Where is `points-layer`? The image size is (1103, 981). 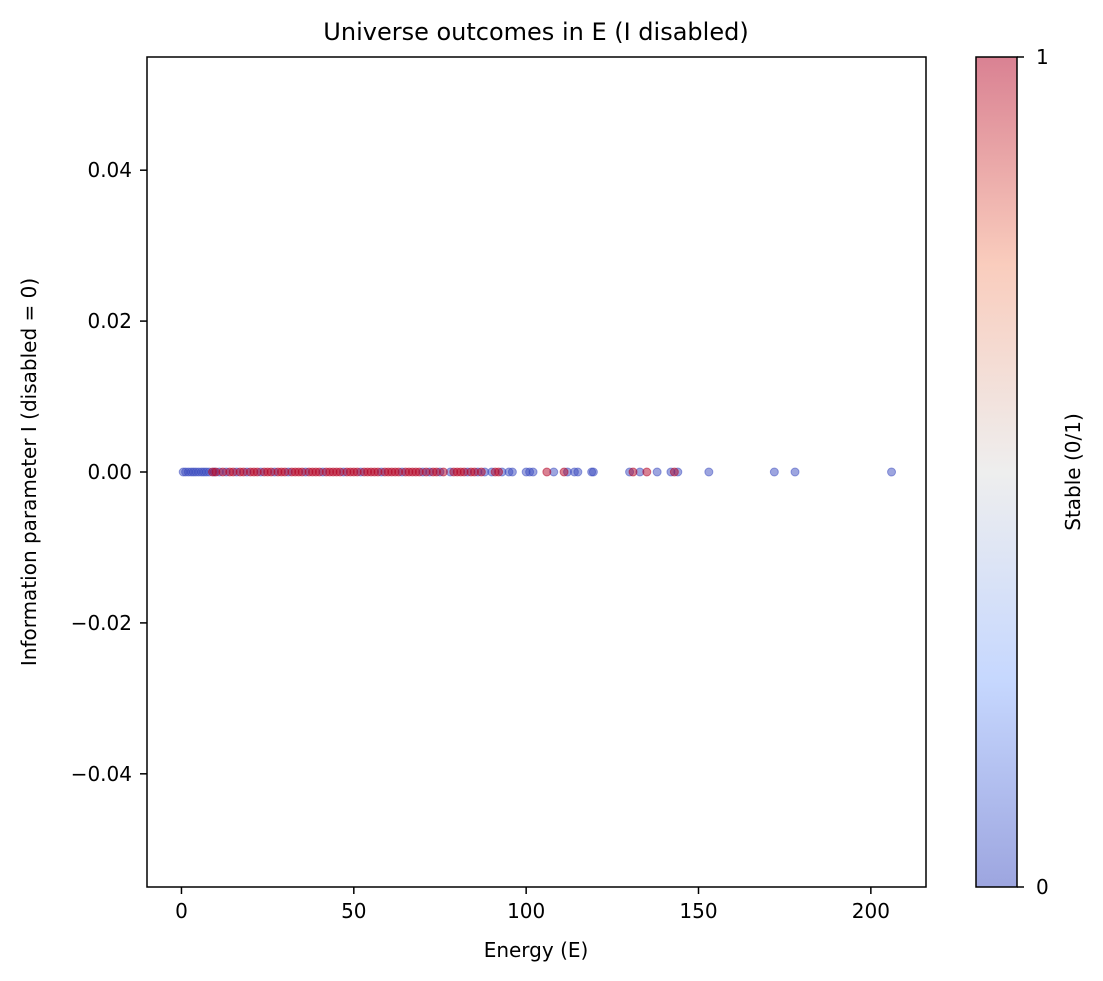
points-layer is located at coordinates (537, 472).